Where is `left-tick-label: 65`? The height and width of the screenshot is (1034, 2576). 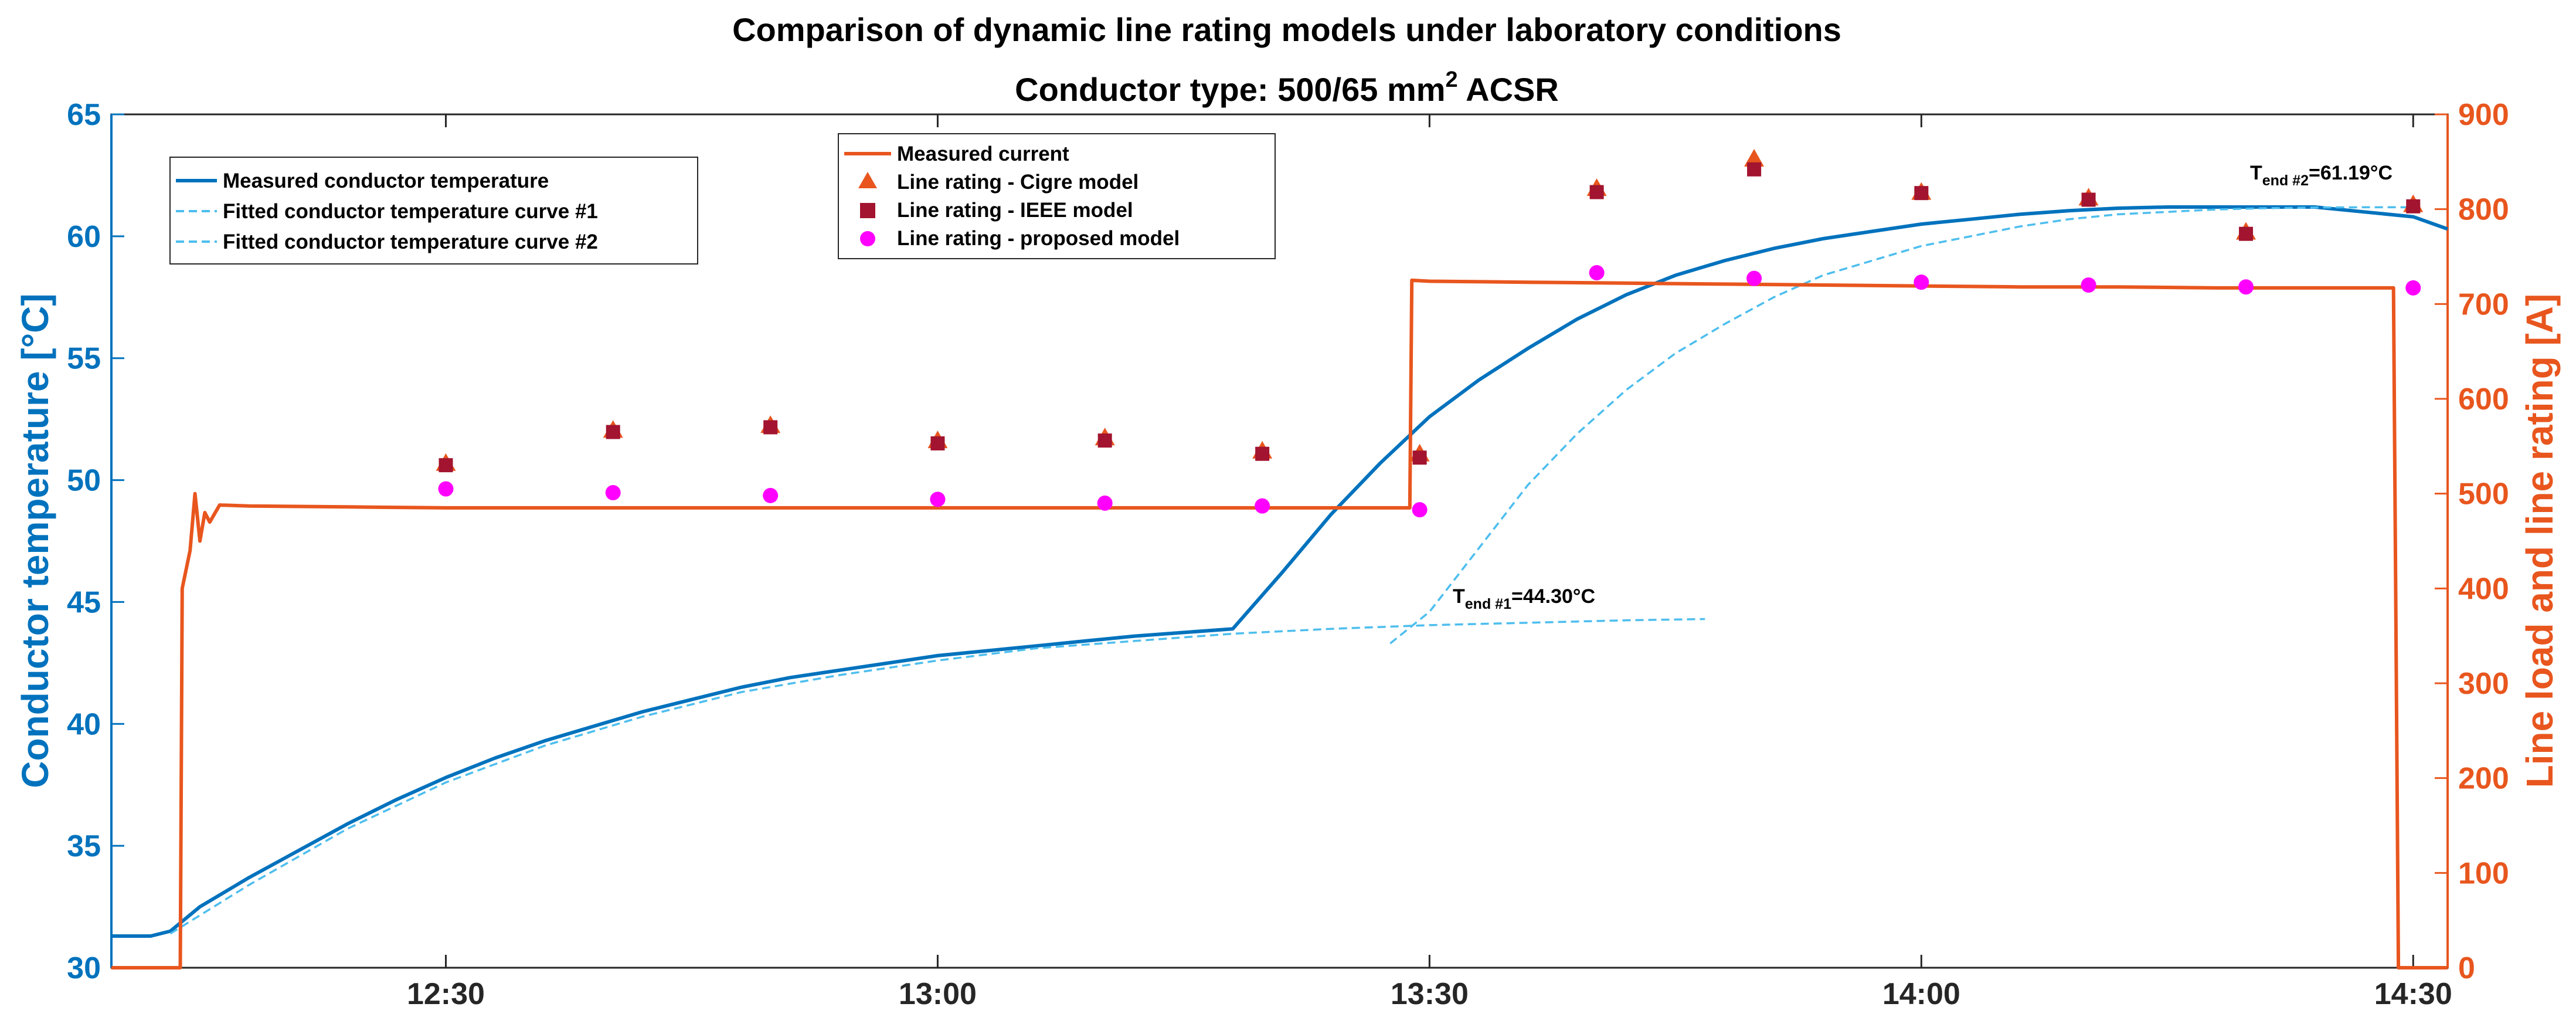 left-tick-label: 65 is located at coordinates (84, 115).